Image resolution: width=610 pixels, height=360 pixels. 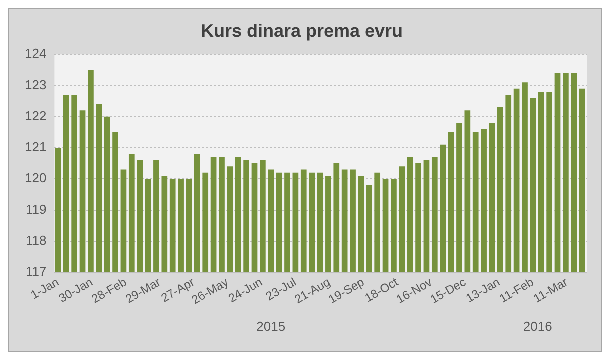 I want to click on annotation: 2016, so click(x=537, y=326).